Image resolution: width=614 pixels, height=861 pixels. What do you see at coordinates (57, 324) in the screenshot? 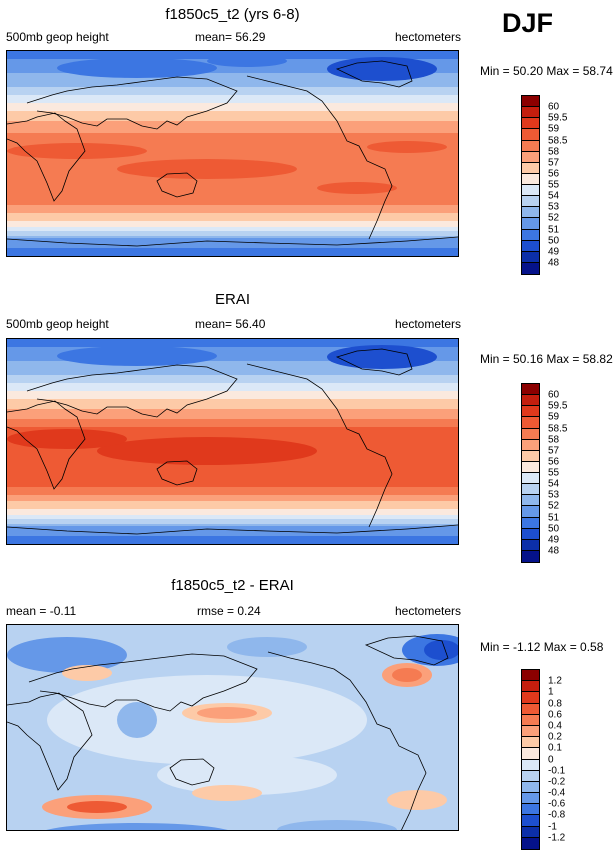
I see `field-label: 500mb geop height` at bounding box center [57, 324].